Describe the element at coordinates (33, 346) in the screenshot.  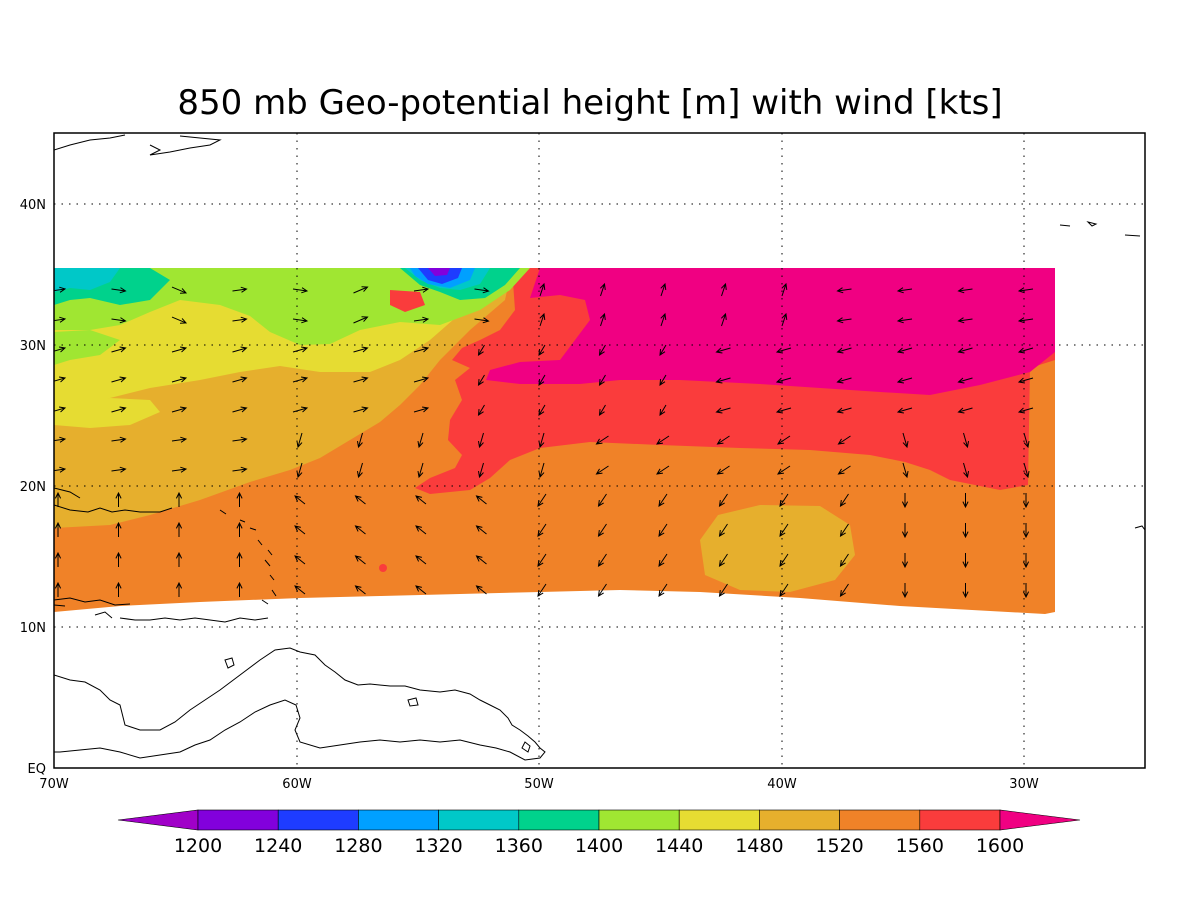
I see `y-tick-label: 30N` at that location.